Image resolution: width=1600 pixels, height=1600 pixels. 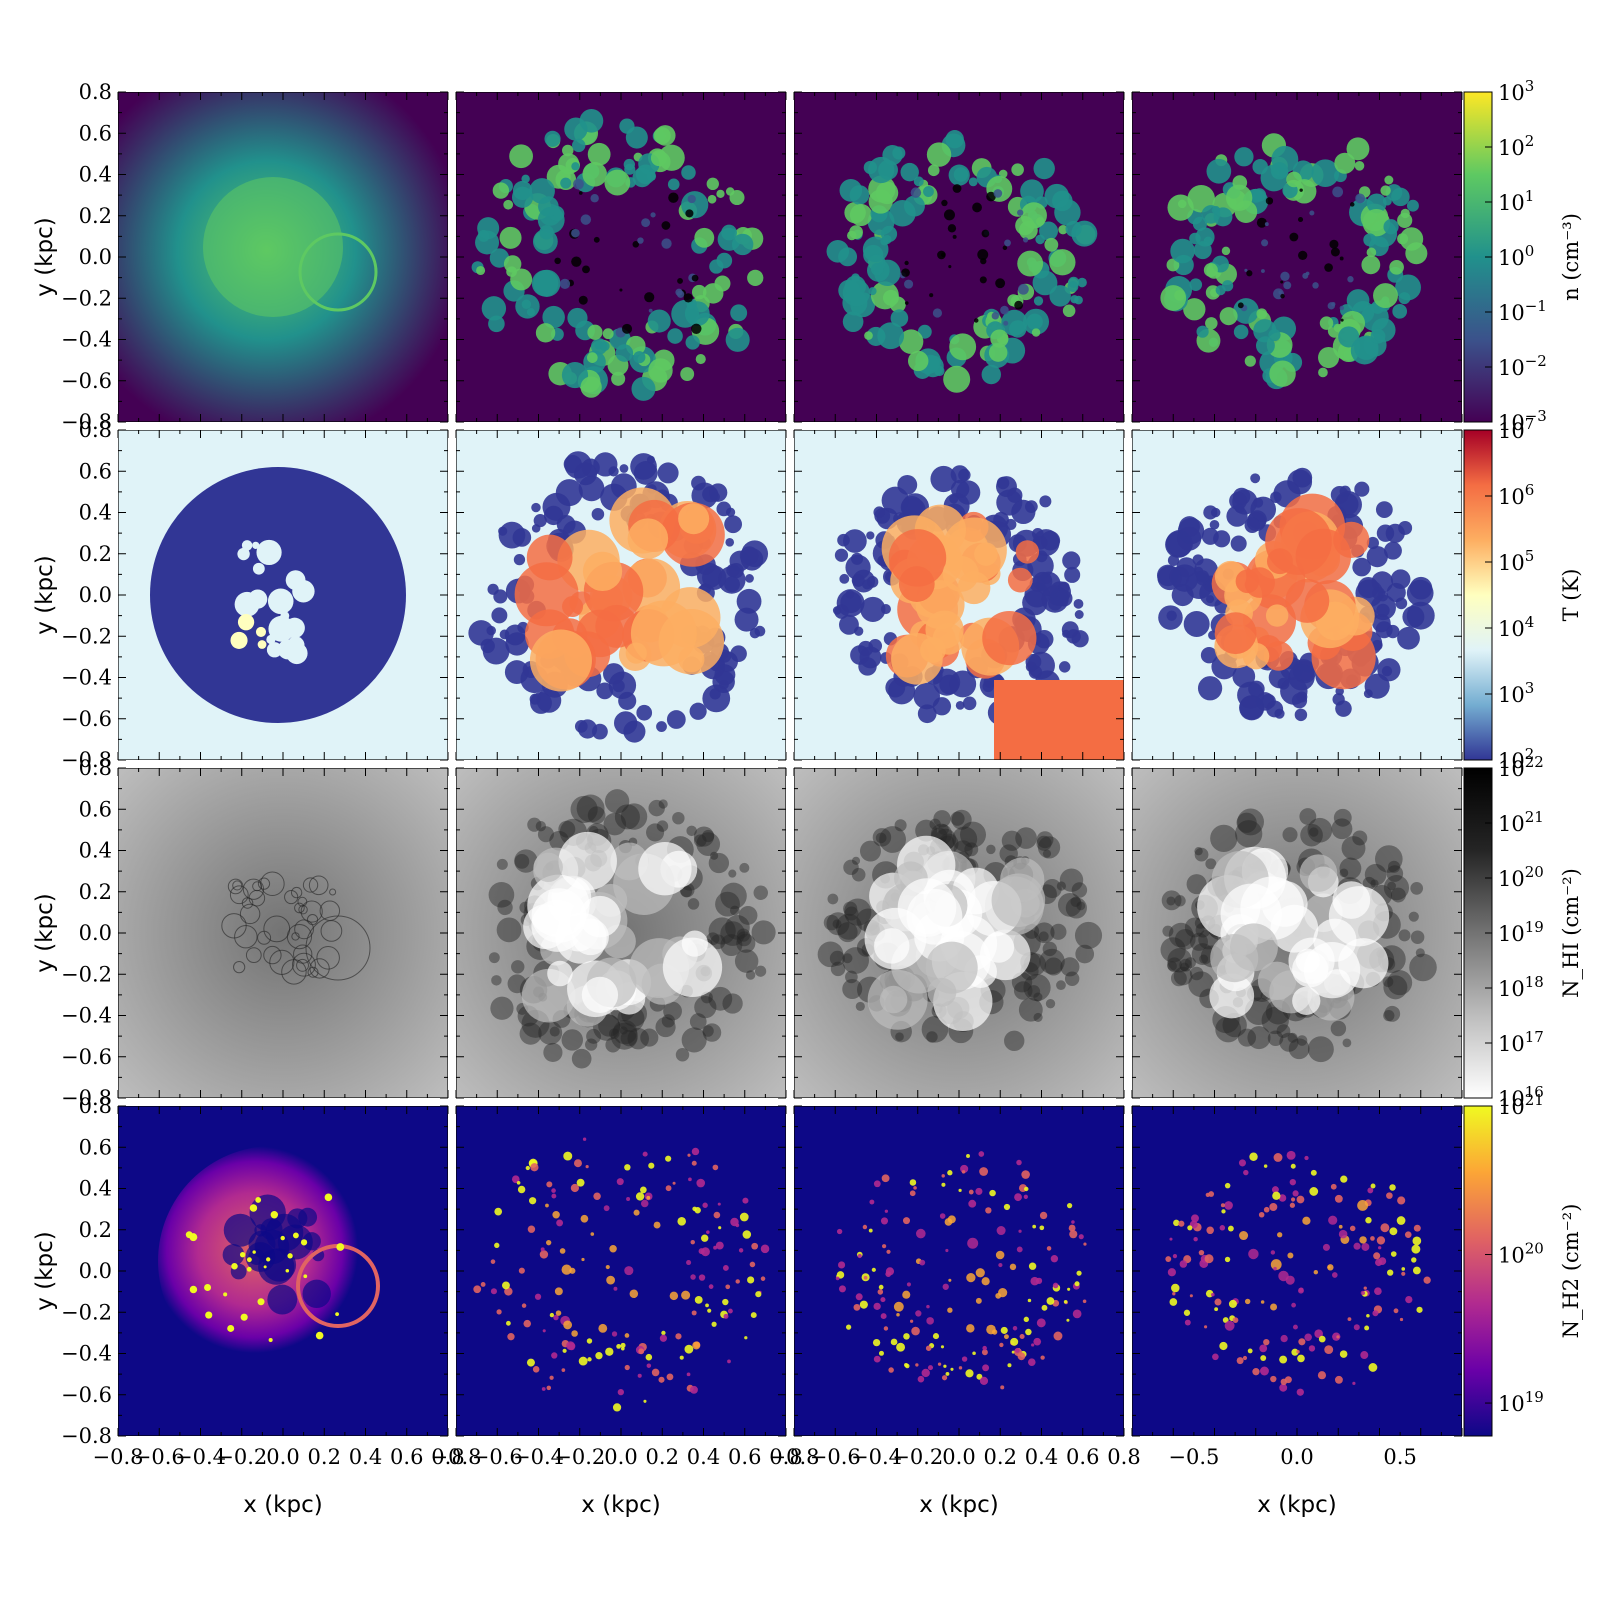 I want to click on x-tick-label: 0.8, so click(x=785, y=1457).